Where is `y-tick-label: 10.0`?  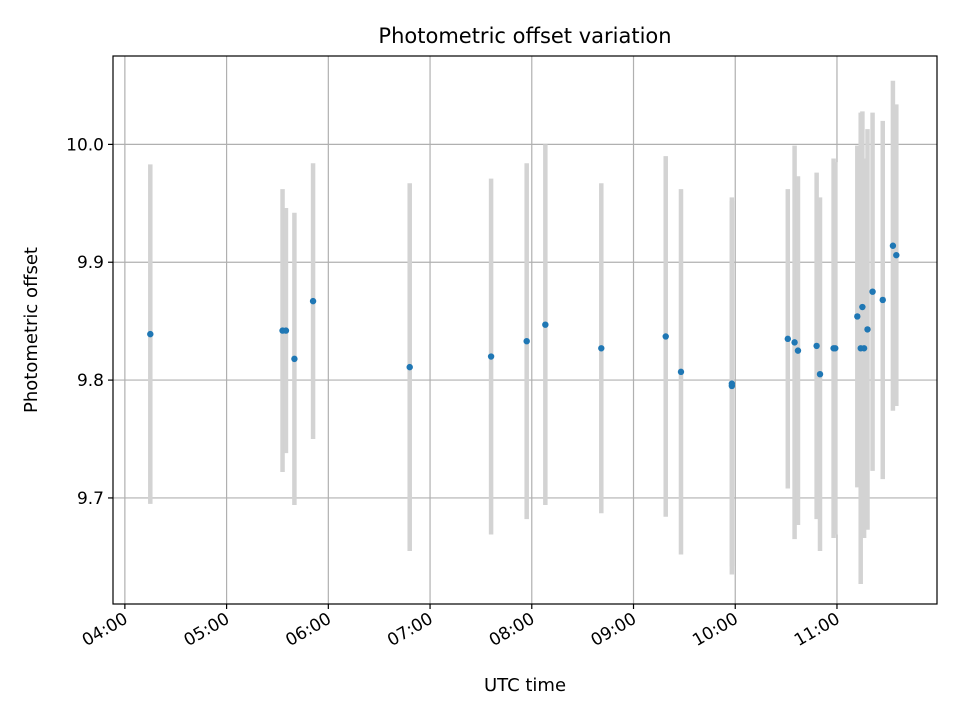 y-tick-label: 10.0 is located at coordinates (85, 145).